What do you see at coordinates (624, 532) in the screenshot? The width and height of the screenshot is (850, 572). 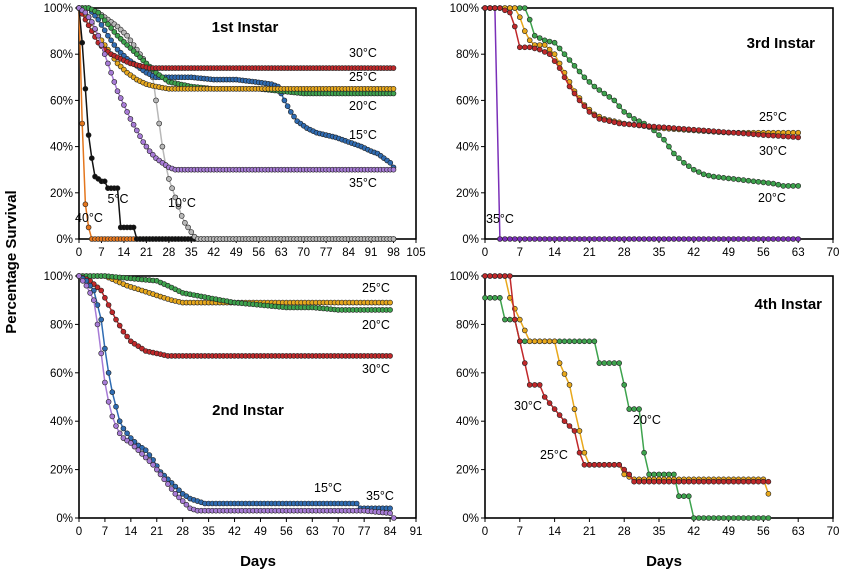 I see `x-tick-label: 28` at bounding box center [624, 532].